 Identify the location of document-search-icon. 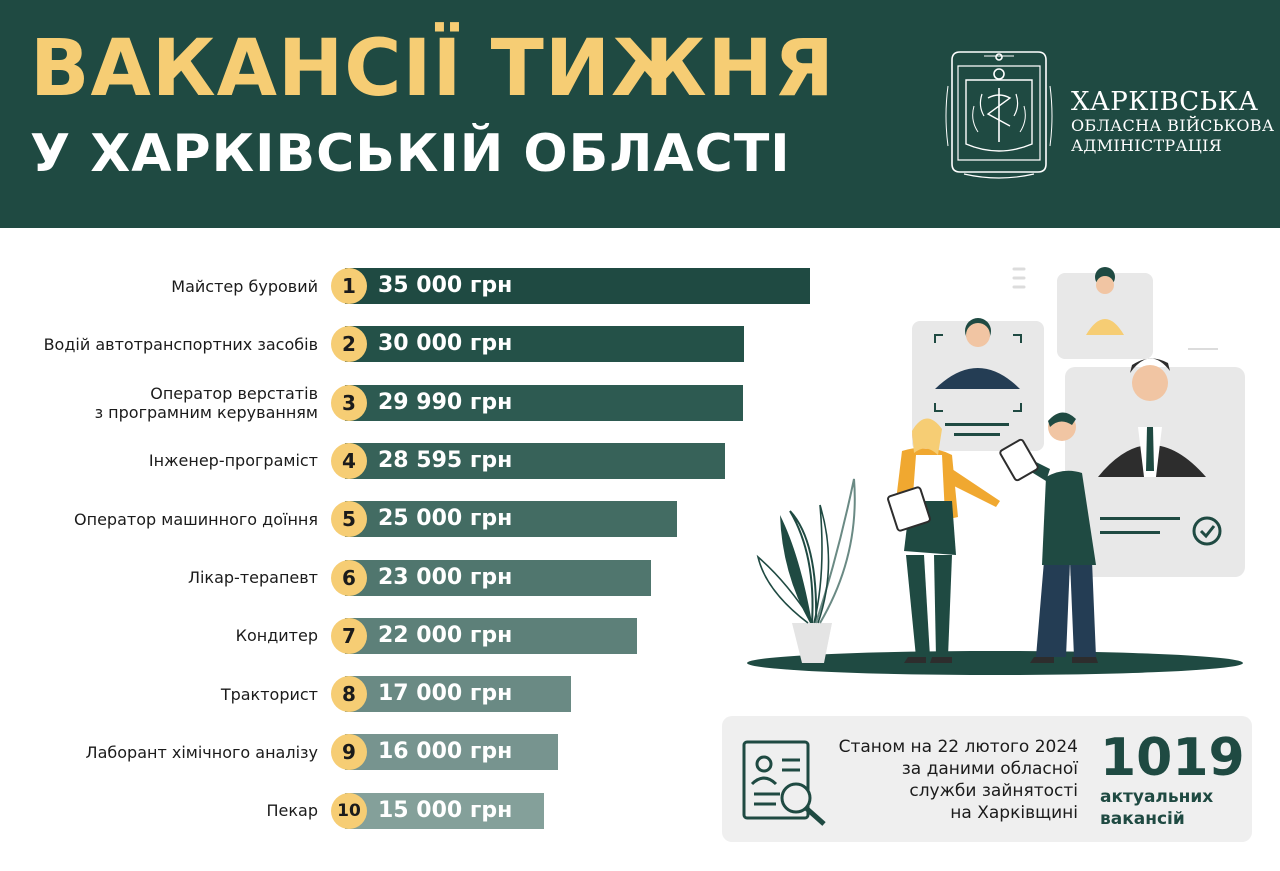
(784, 783).